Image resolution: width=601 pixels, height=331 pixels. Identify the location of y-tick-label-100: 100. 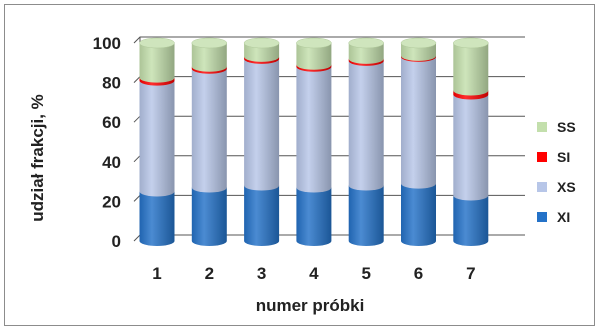
(107, 43).